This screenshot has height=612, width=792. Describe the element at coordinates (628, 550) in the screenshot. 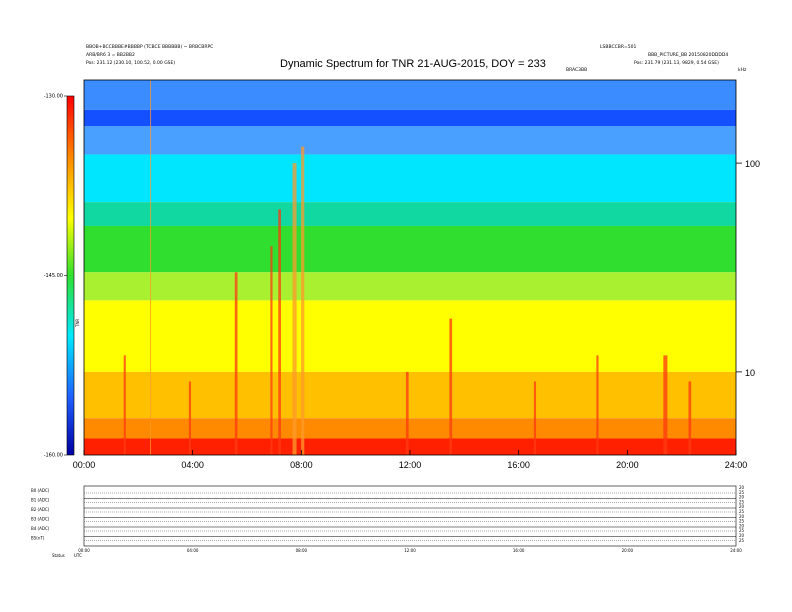

I see `lower-x-tick-label: 20:00` at that location.